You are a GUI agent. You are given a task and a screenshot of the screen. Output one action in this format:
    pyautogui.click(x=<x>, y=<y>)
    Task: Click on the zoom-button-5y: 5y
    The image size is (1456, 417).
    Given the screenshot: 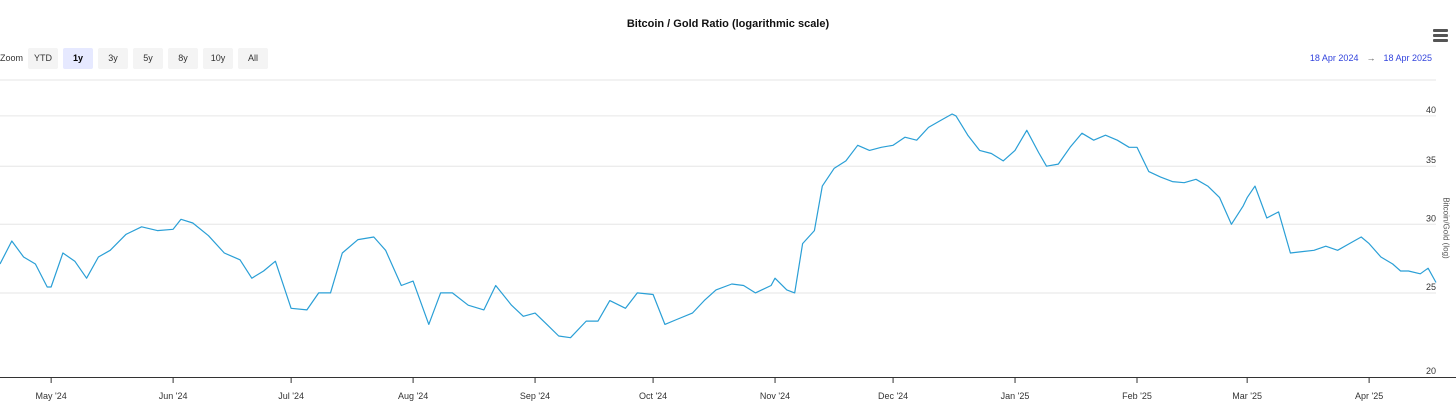 What is the action you would take?
    pyautogui.click(x=148, y=58)
    